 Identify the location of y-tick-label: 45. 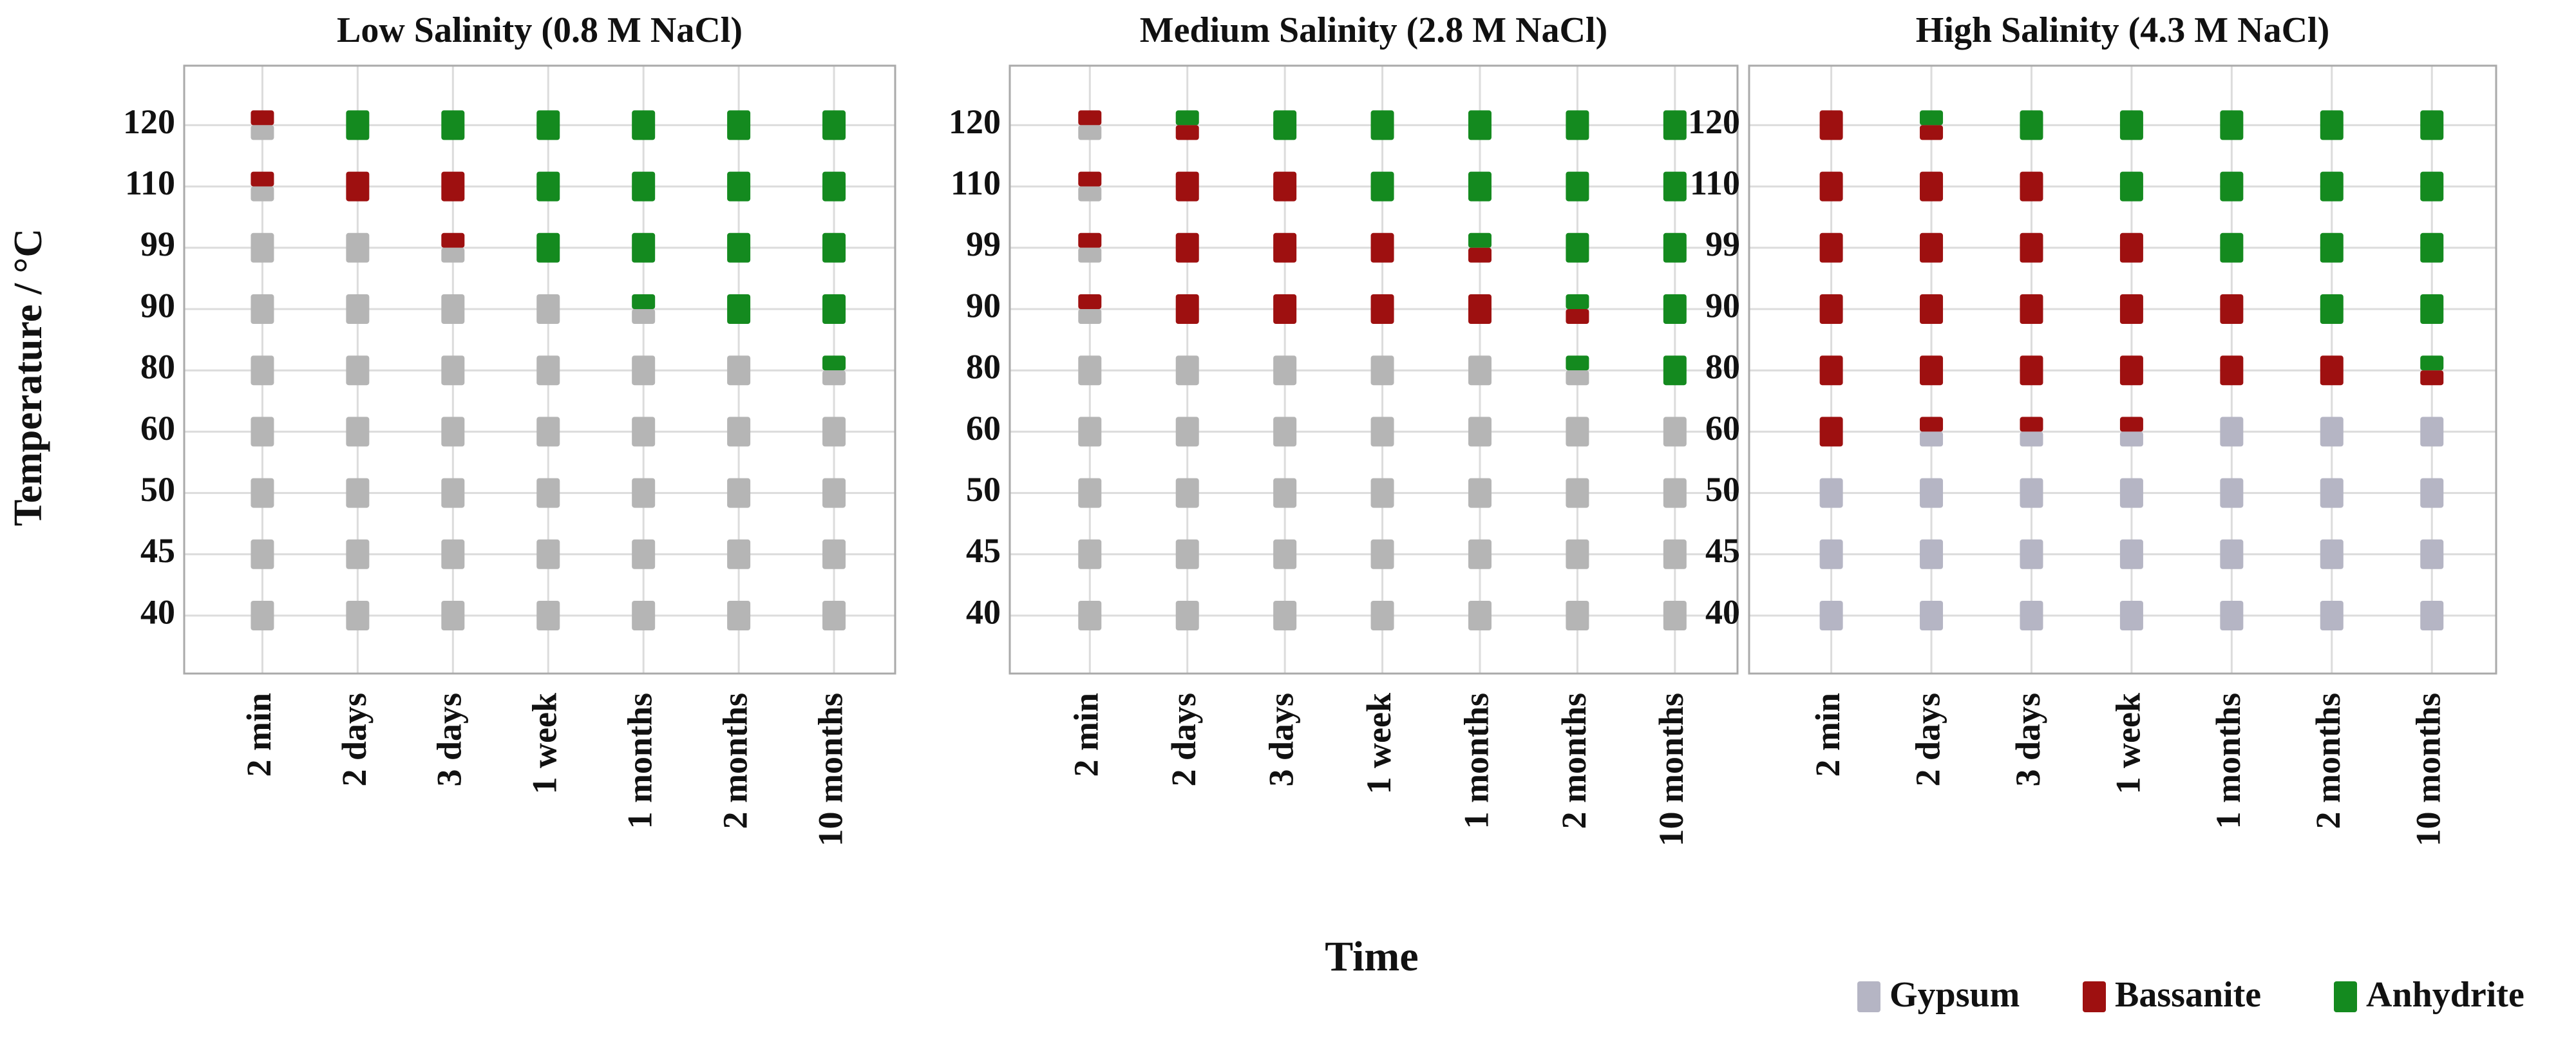
(983, 550).